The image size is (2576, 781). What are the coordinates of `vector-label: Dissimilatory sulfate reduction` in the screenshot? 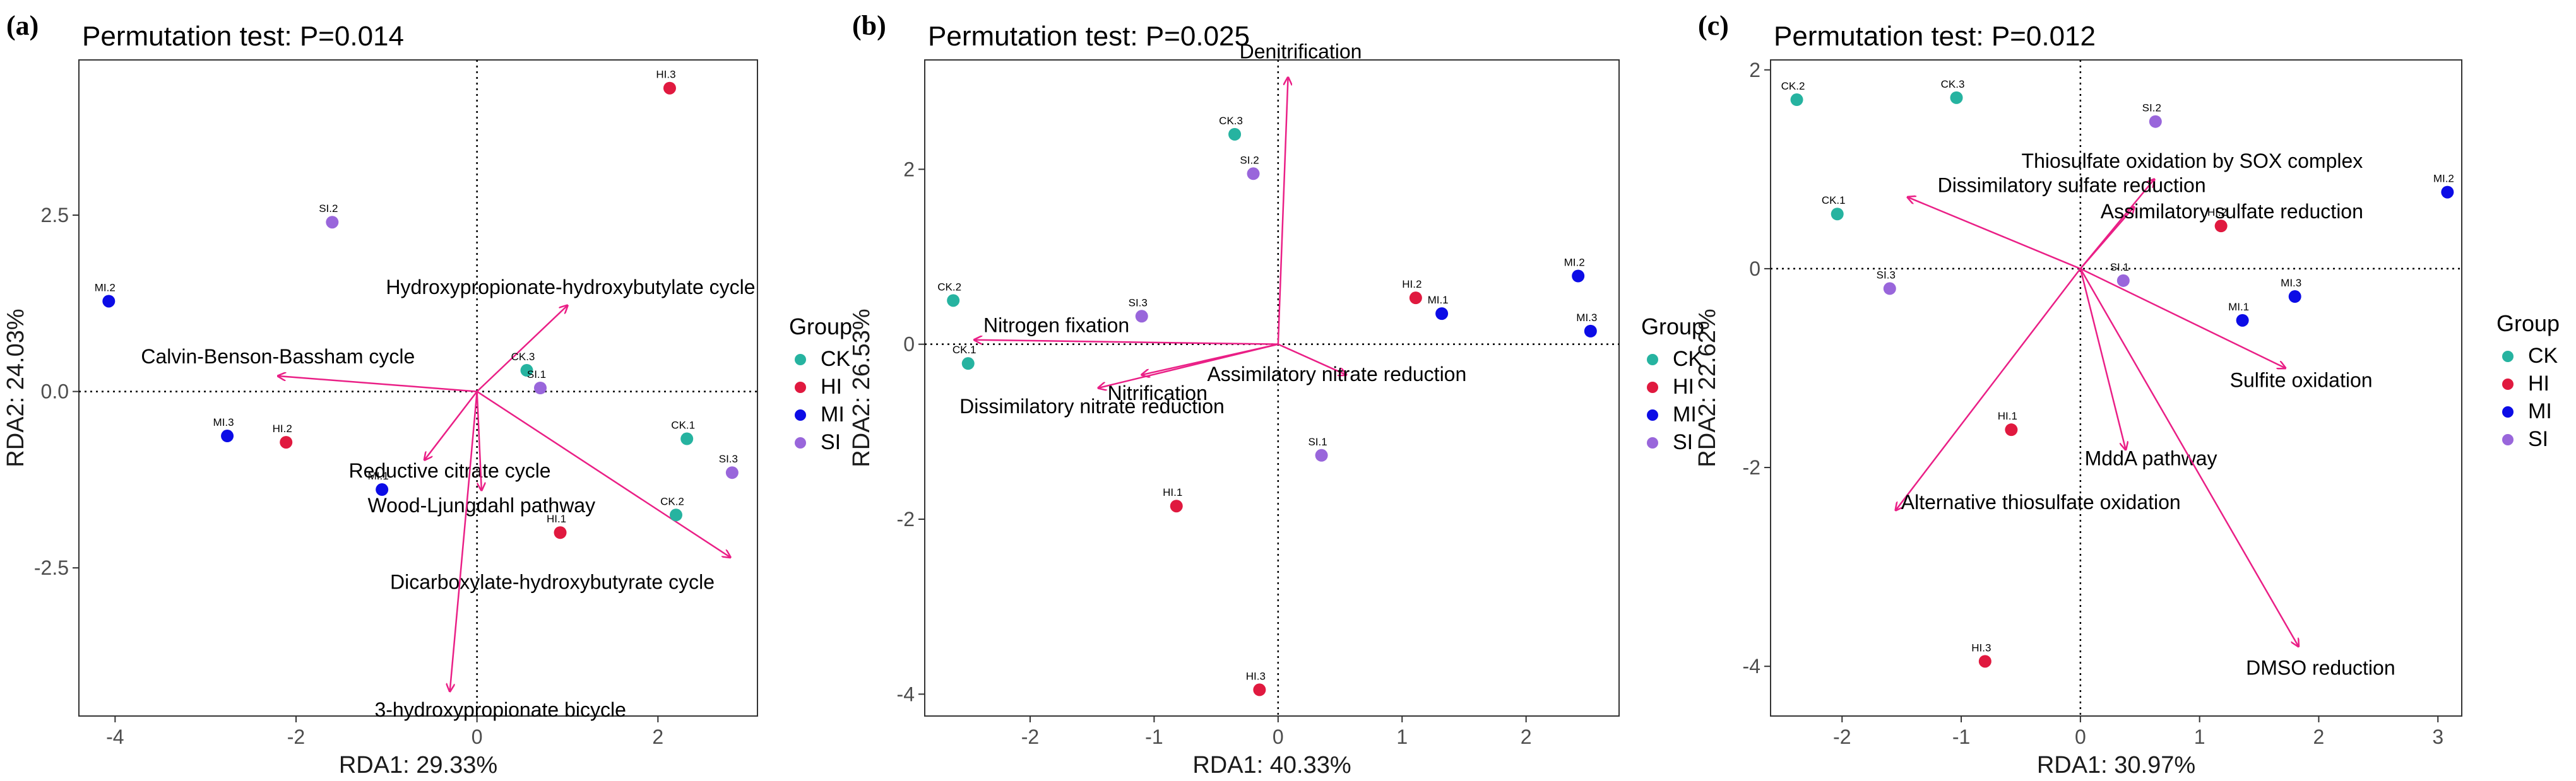 It's located at (2072, 184).